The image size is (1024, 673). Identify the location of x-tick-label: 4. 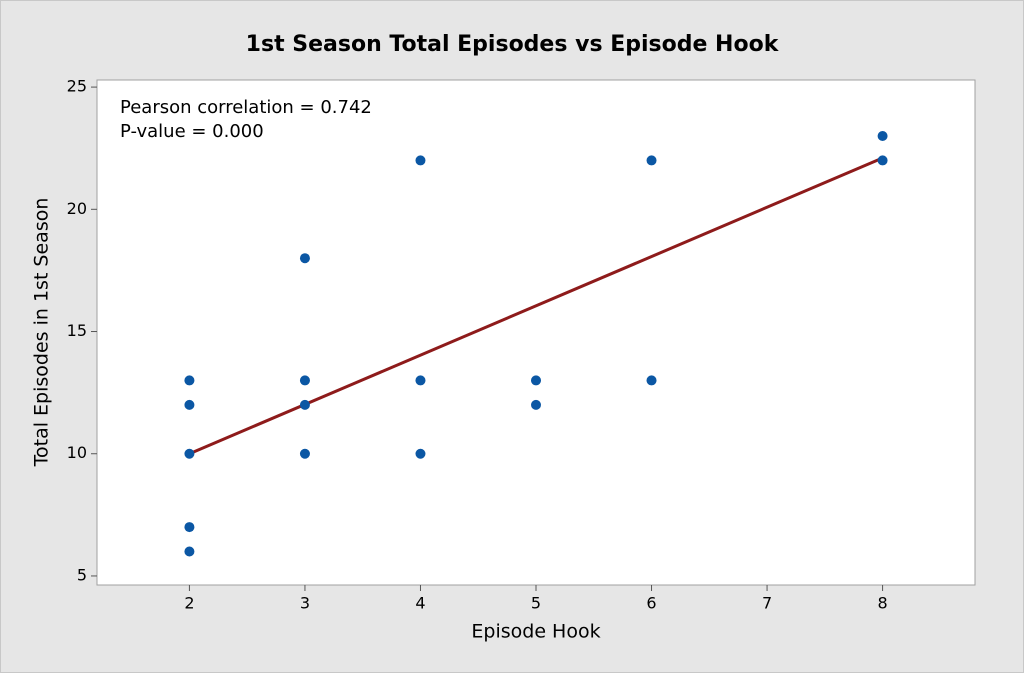
(420, 603).